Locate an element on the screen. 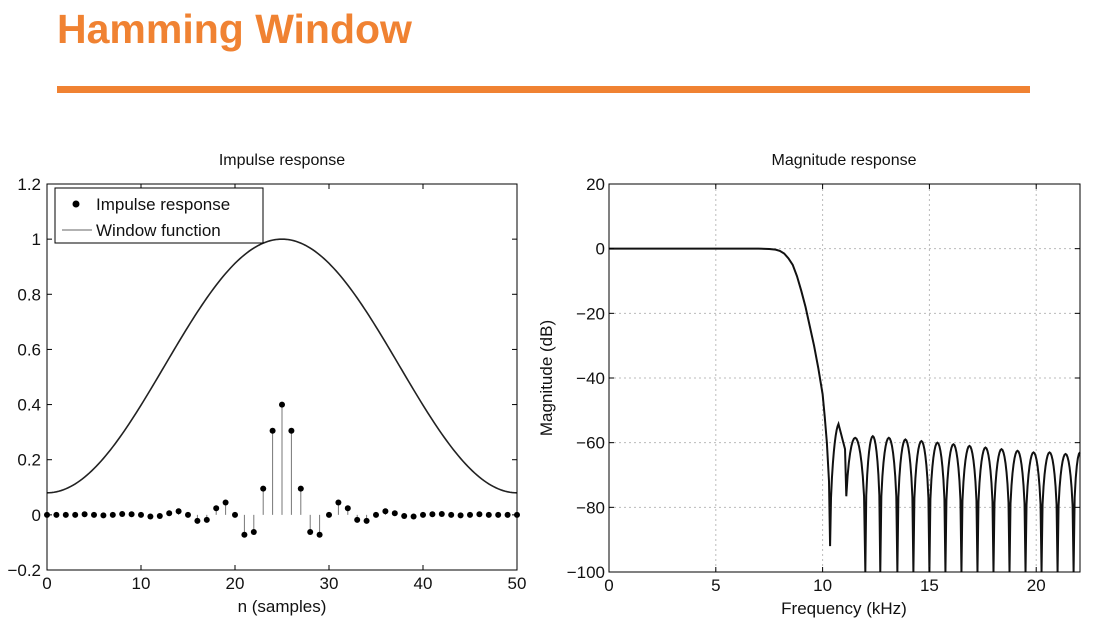 The width and height of the screenshot is (1094, 636). magnitude-x-axis-label: Frequency (kHz) is located at coordinates (844, 608).